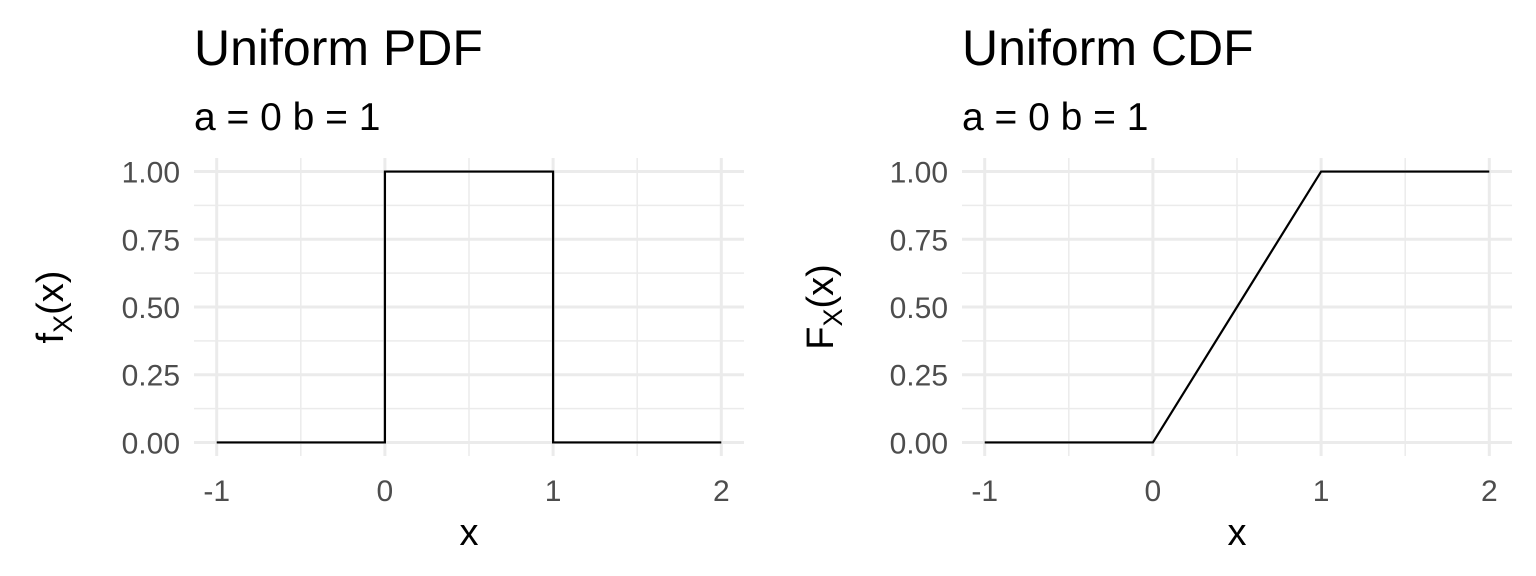 Image resolution: width=1536 pixels, height=576 pixels. What do you see at coordinates (1055, 117) in the screenshot?
I see `cdf-subtitle: a = 0 b = 1` at bounding box center [1055, 117].